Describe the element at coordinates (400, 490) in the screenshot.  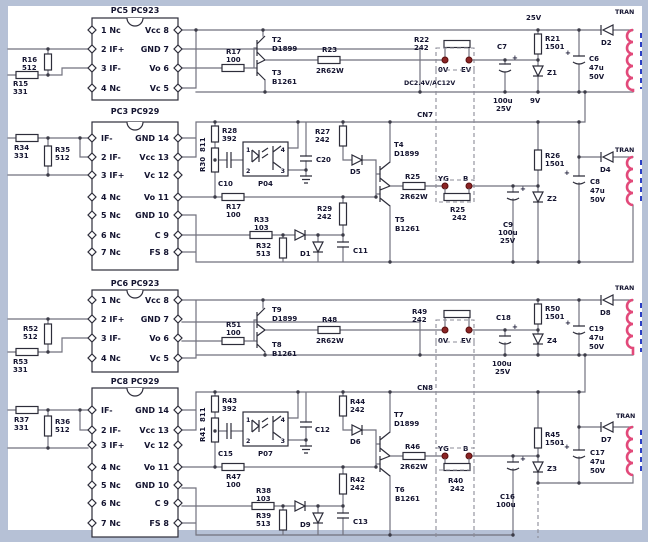
I see `t6-ref: T6` at that location.